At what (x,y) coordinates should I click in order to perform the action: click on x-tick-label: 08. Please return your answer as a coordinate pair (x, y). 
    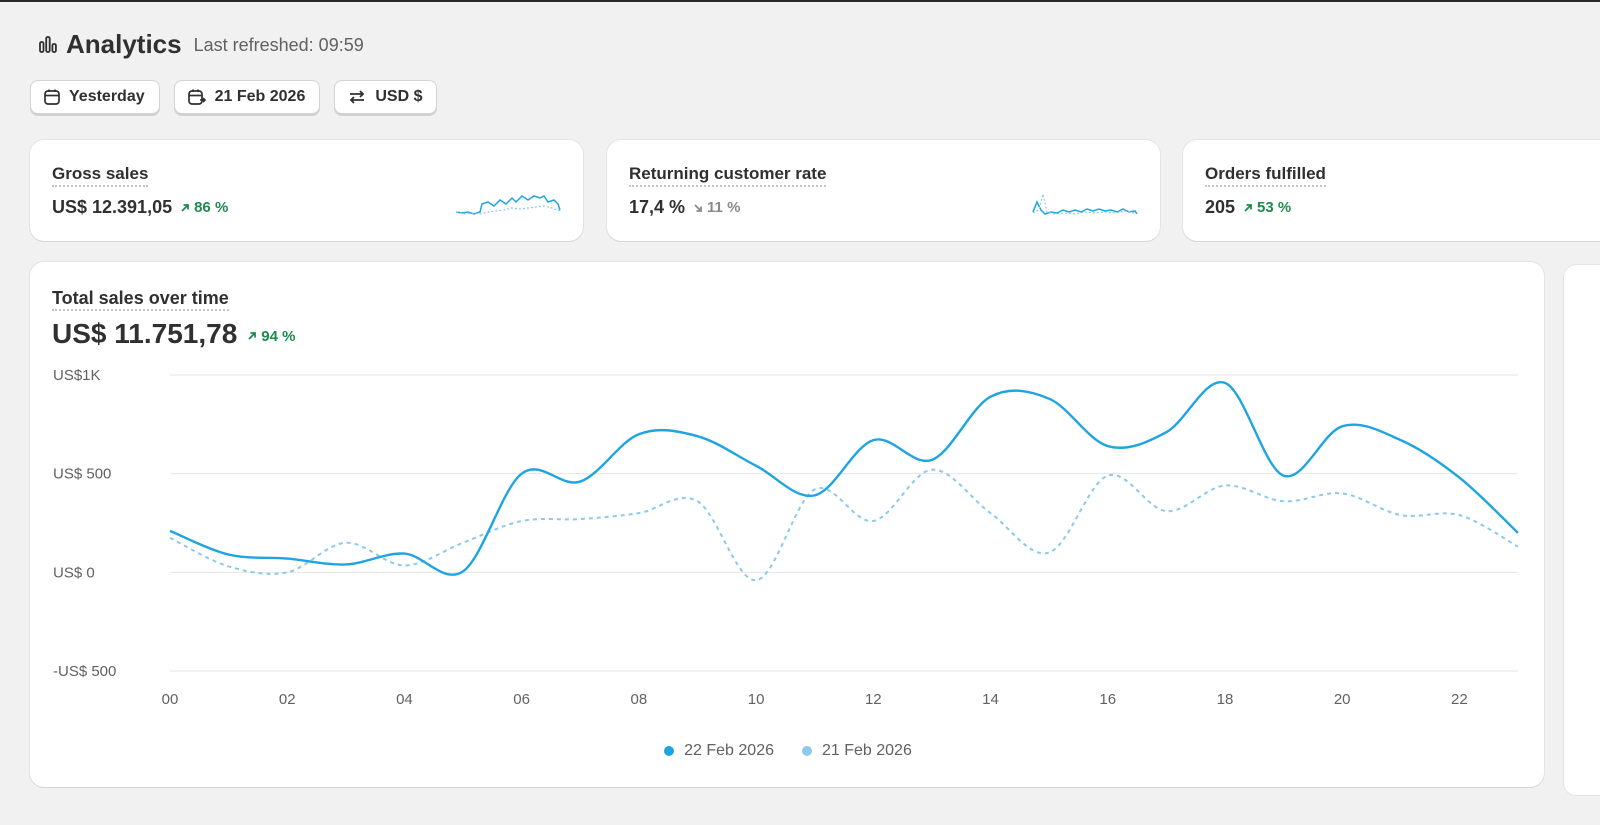
    Looking at the image, I should click on (639, 699).